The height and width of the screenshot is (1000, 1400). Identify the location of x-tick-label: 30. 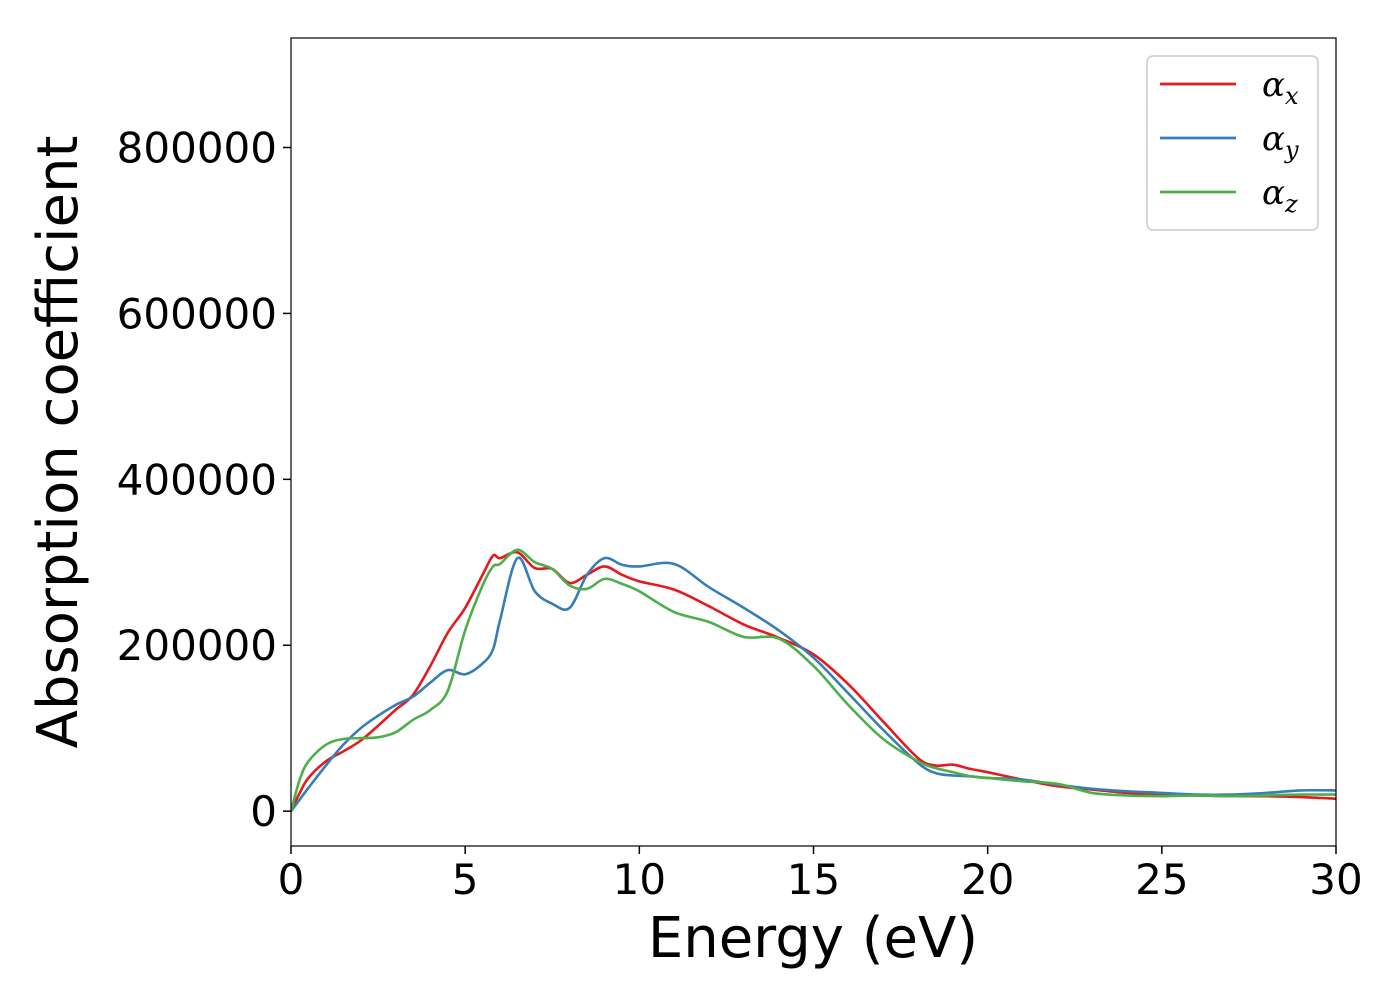
(1335, 879).